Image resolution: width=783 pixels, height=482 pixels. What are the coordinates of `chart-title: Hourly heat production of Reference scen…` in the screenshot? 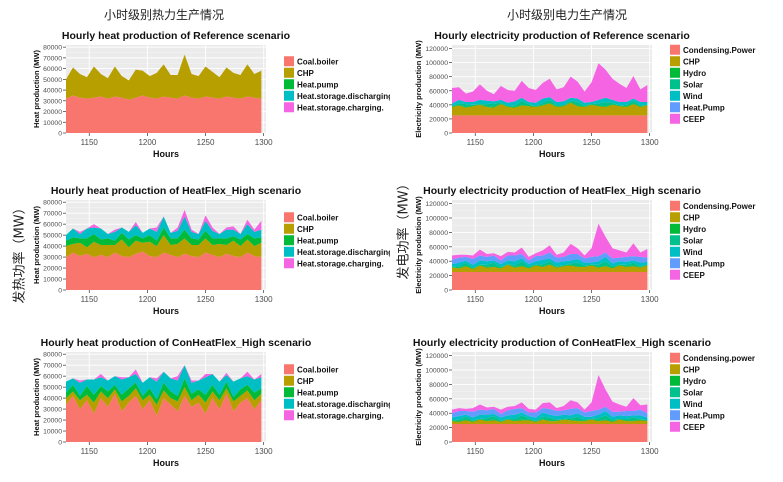 It's located at (176, 36).